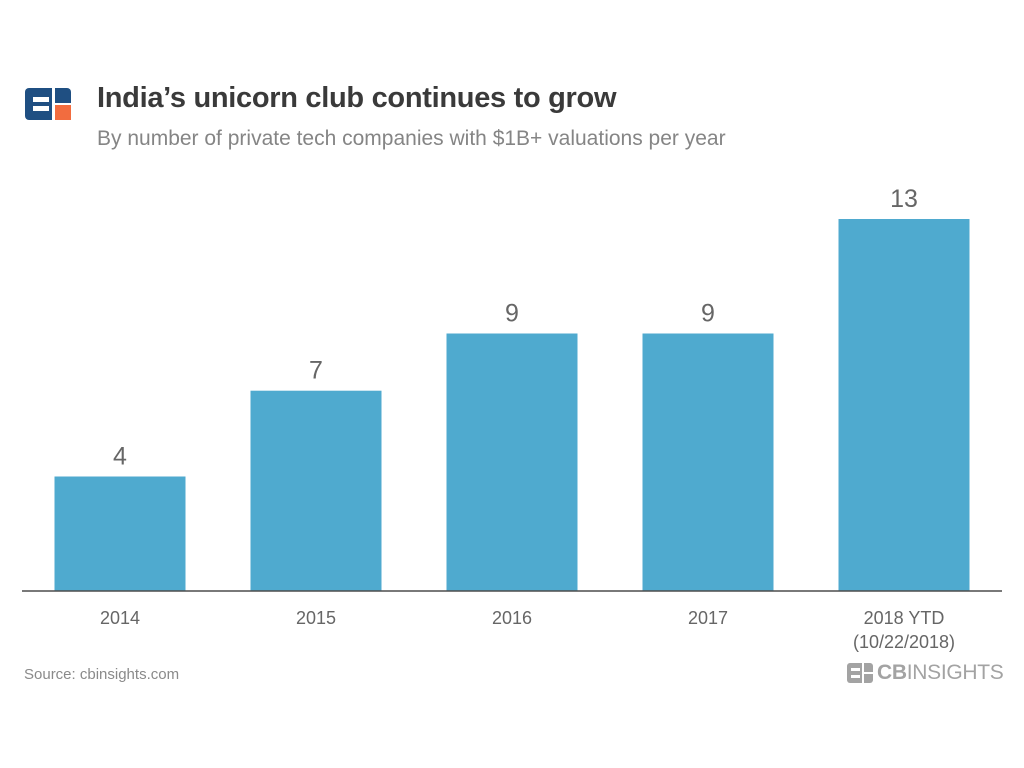  I want to click on brand-bold: CB, so click(892, 672).